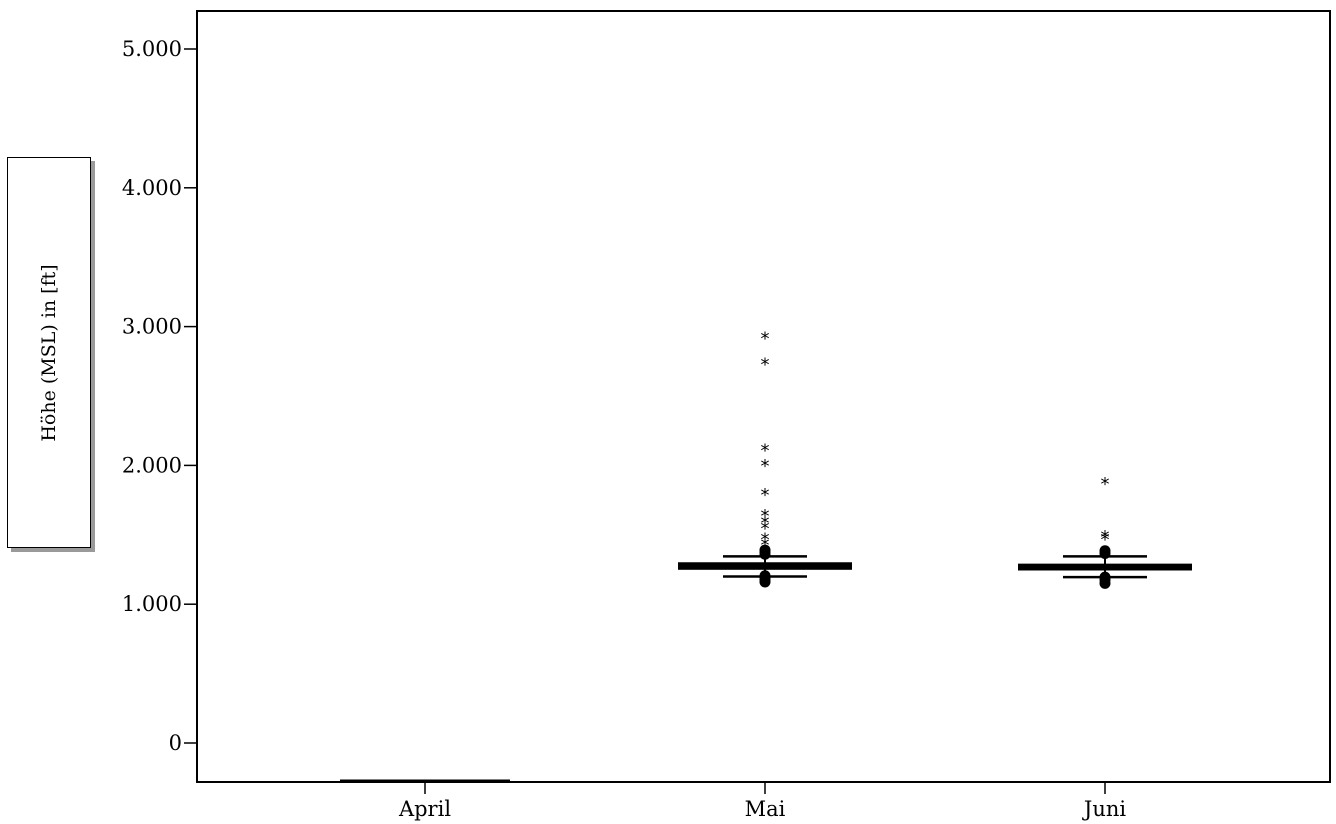  What do you see at coordinates (152, 188) in the screenshot?
I see `y-tick-label: 4.000` at bounding box center [152, 188].